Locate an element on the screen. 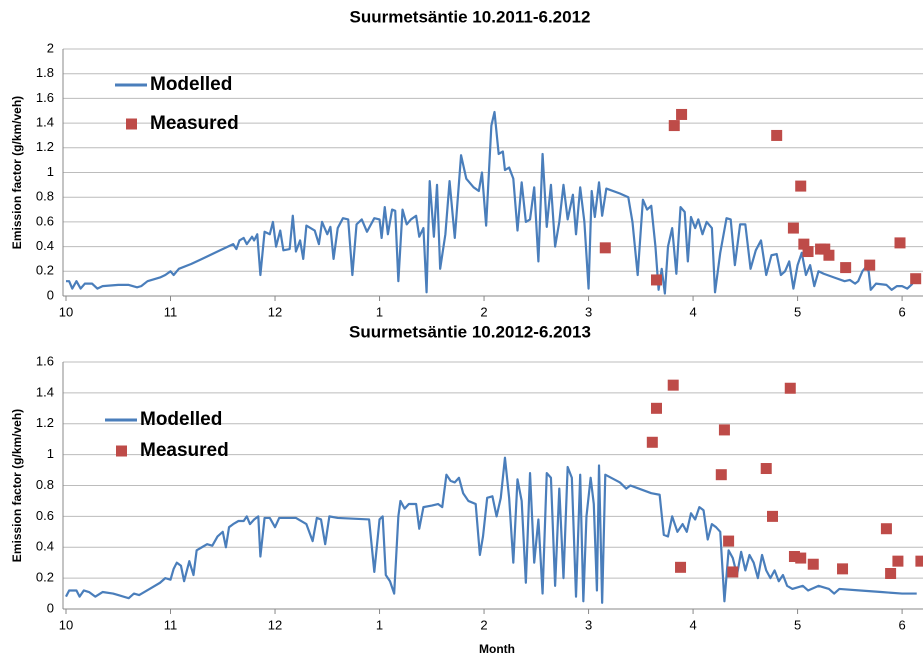 Image resolution: width=923 pixels, height=662 pixels. chart-title: Suurmetsäntie 10.2011-6.2012 is located at coordinates (470, 16).